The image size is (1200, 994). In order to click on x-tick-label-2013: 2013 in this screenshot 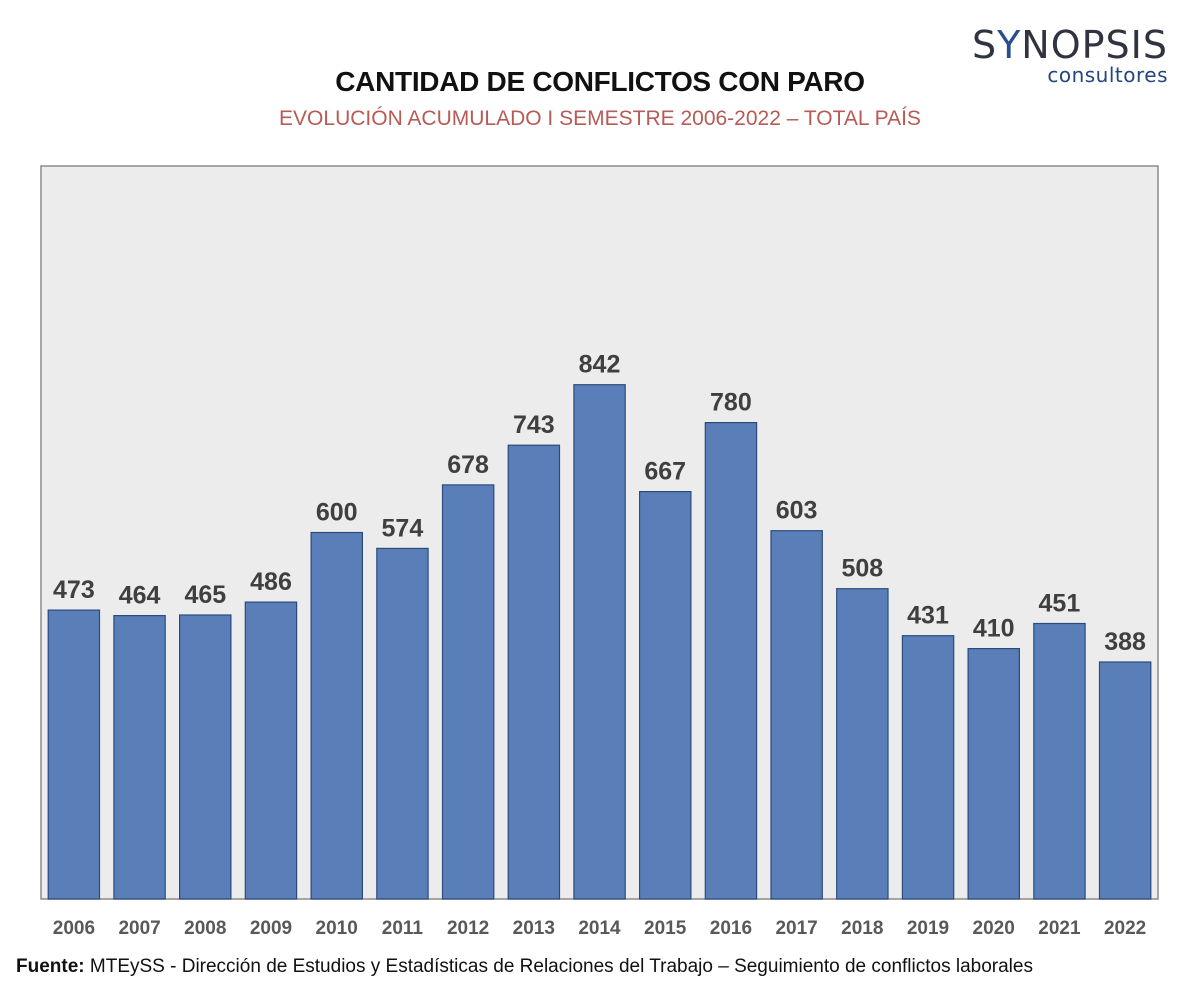, I will do `click(534, 928)`.